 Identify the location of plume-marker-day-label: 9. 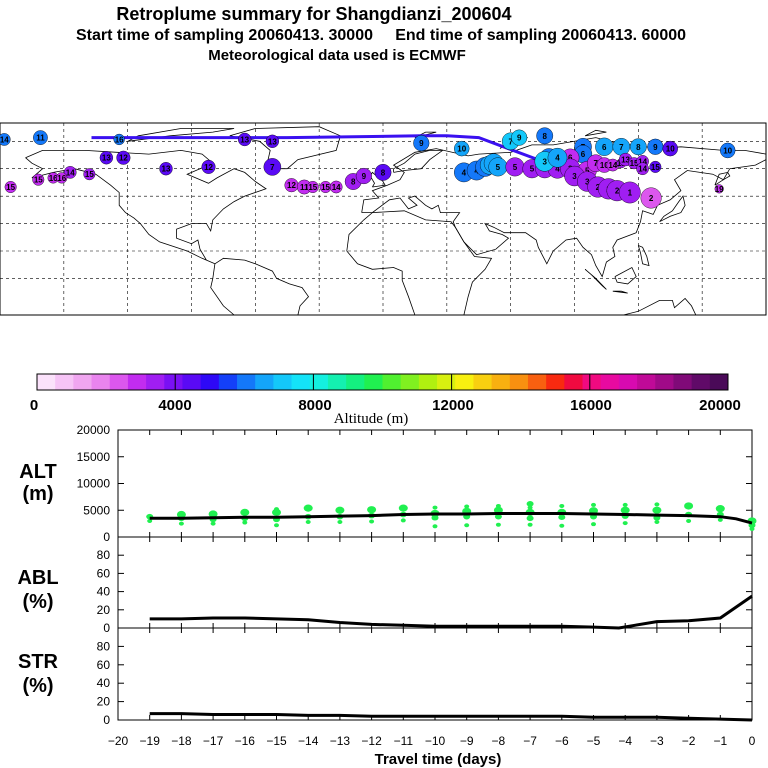
(364, 176).